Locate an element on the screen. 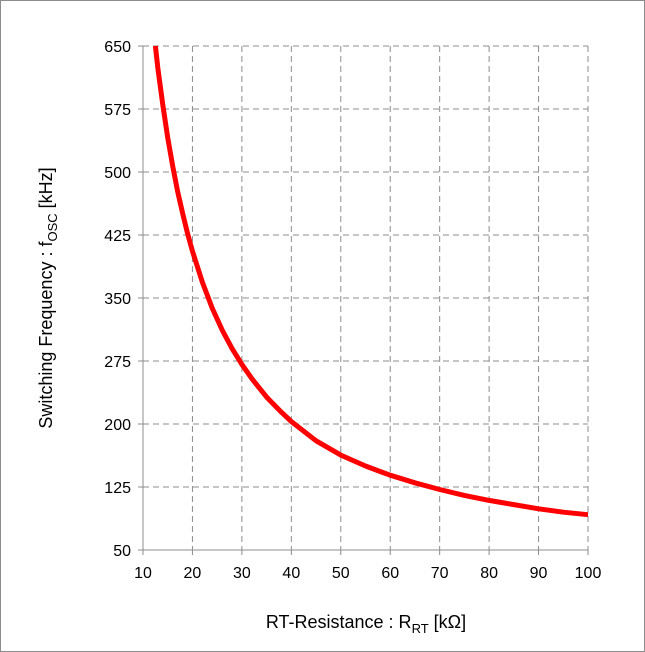 The image size is (645, 652). x-axis-label-main: RT-Resistance : R is located at coordinates (339, 622).